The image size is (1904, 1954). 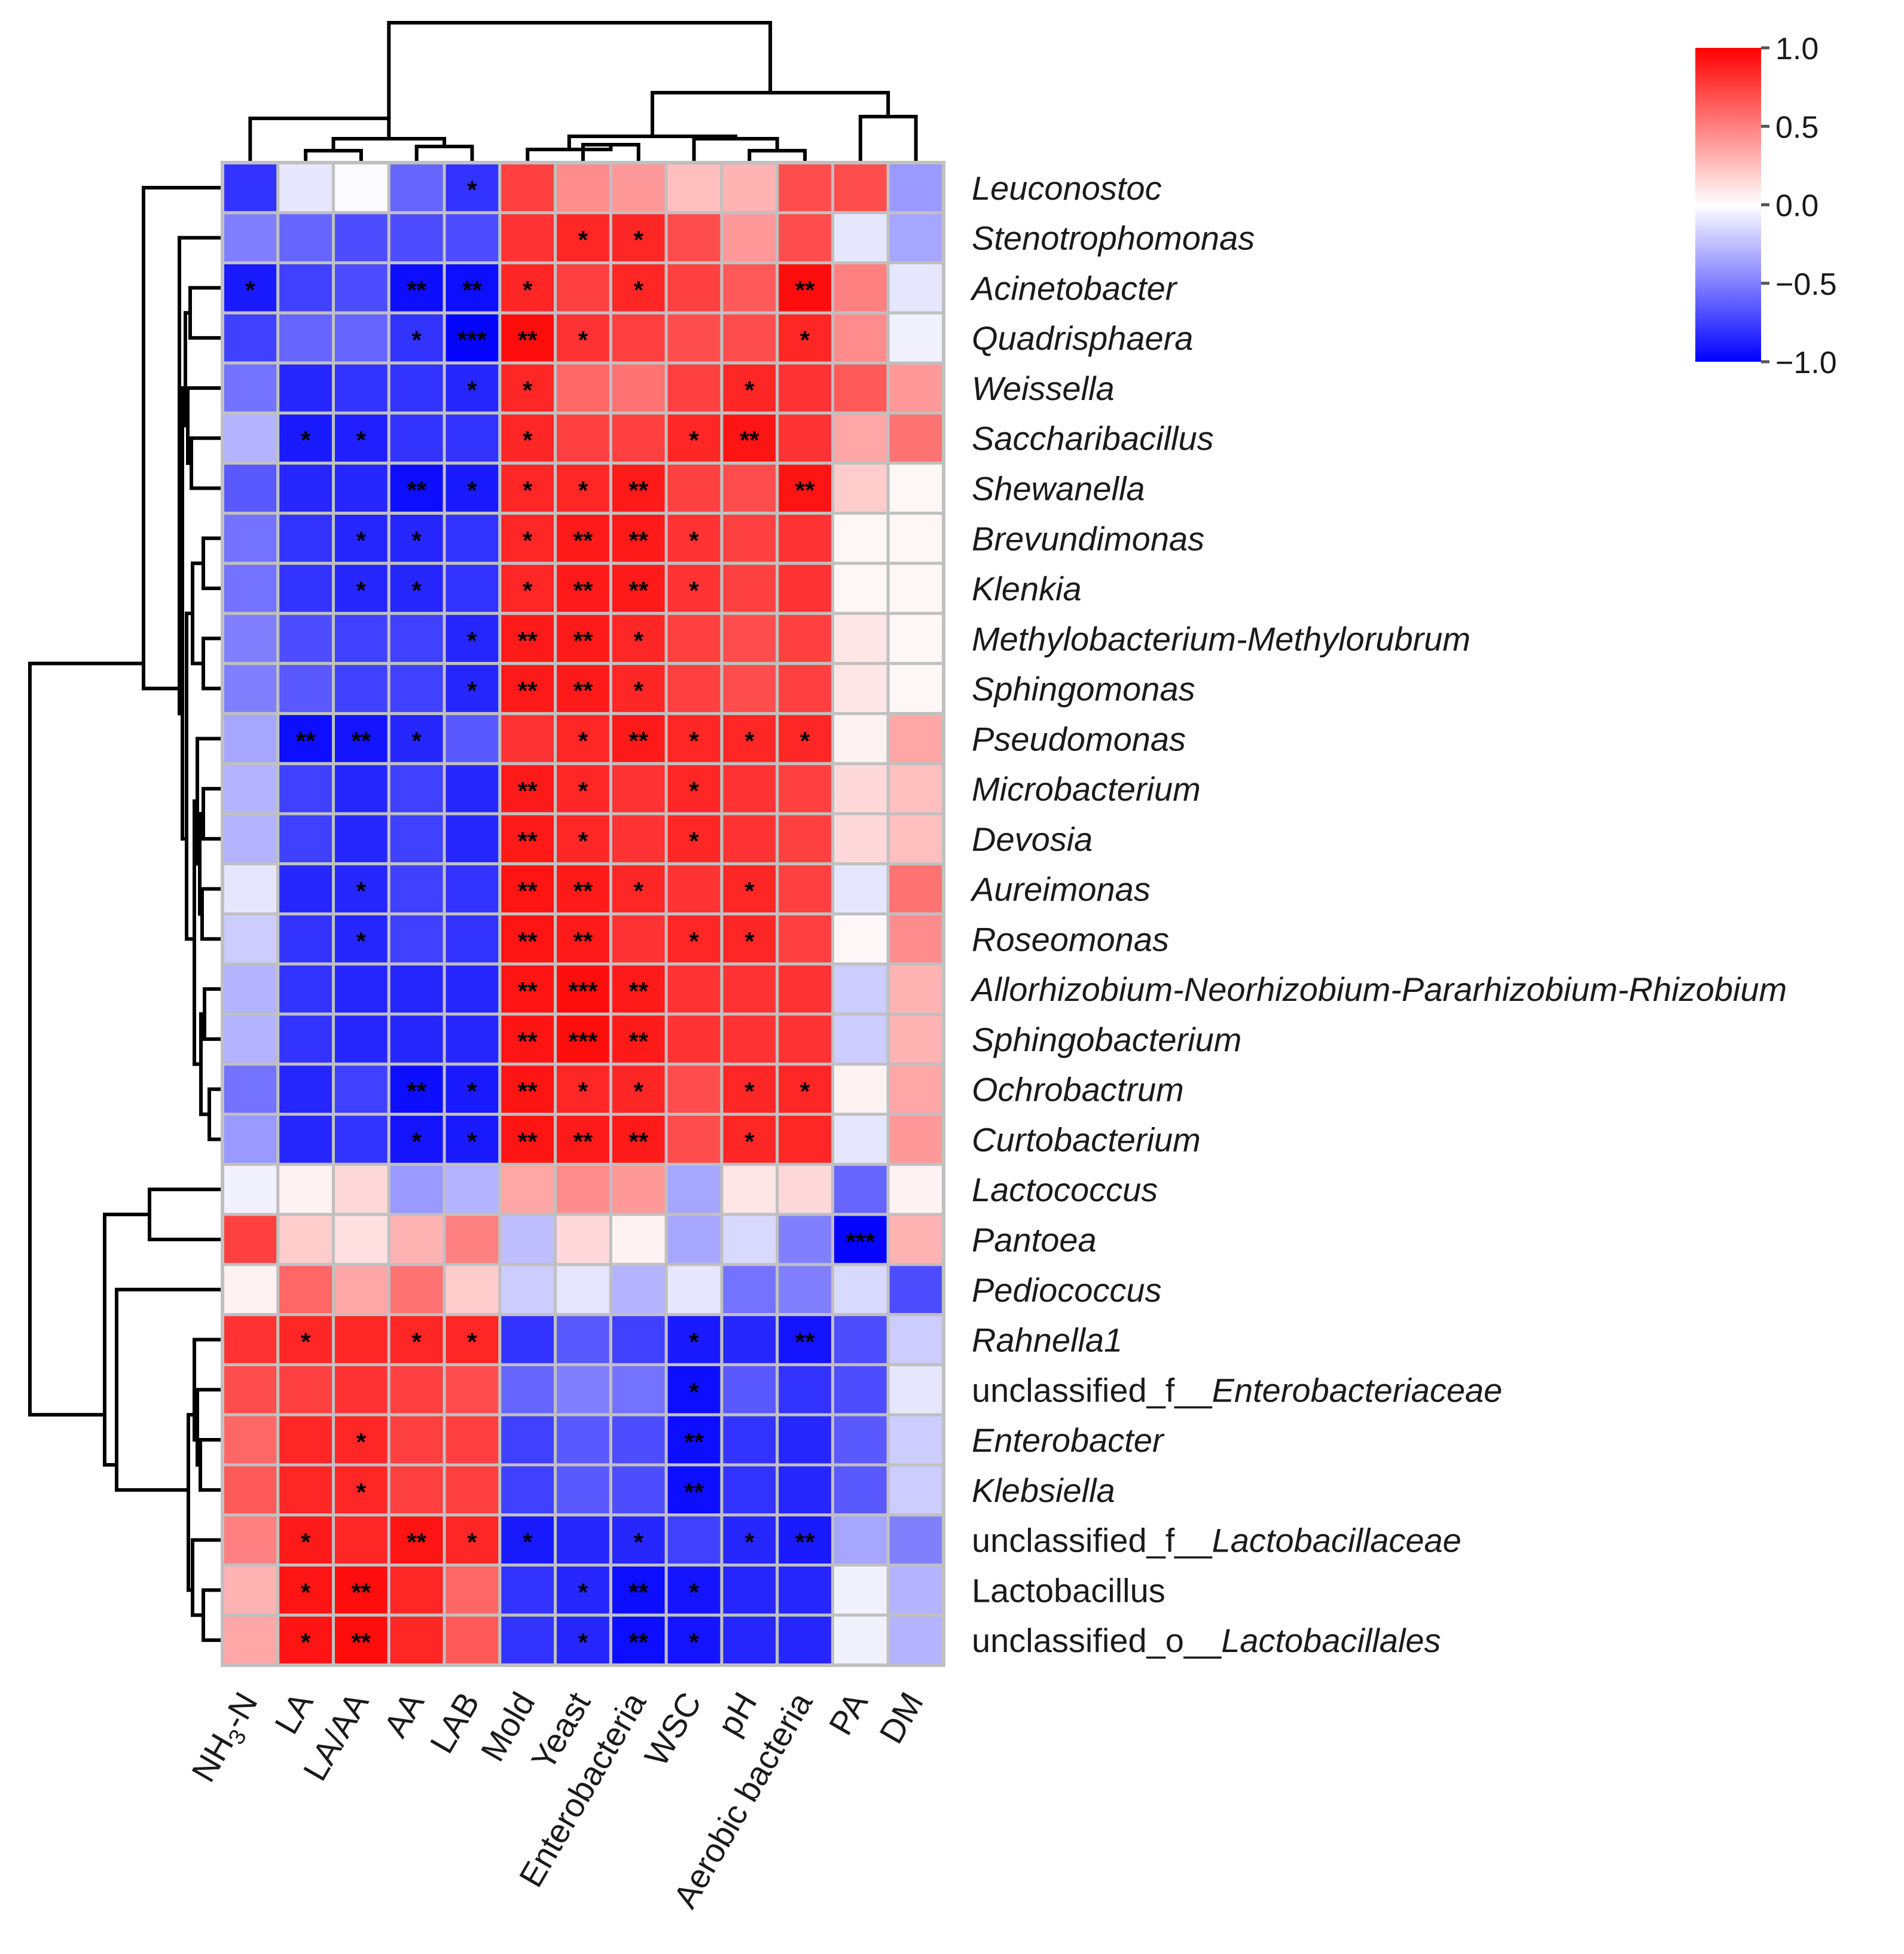 What do you see at coordinates (1087, 1139) in the screenshot?
I see `row-label: Curtobacterium` at bounding box center [1087, 1139].